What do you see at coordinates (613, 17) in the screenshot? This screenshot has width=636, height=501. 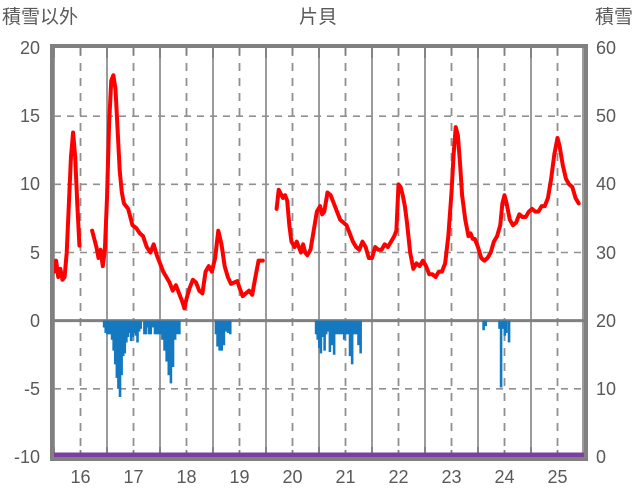 I see `right-axis-title: 積雪` at bounding box center [613, 17].